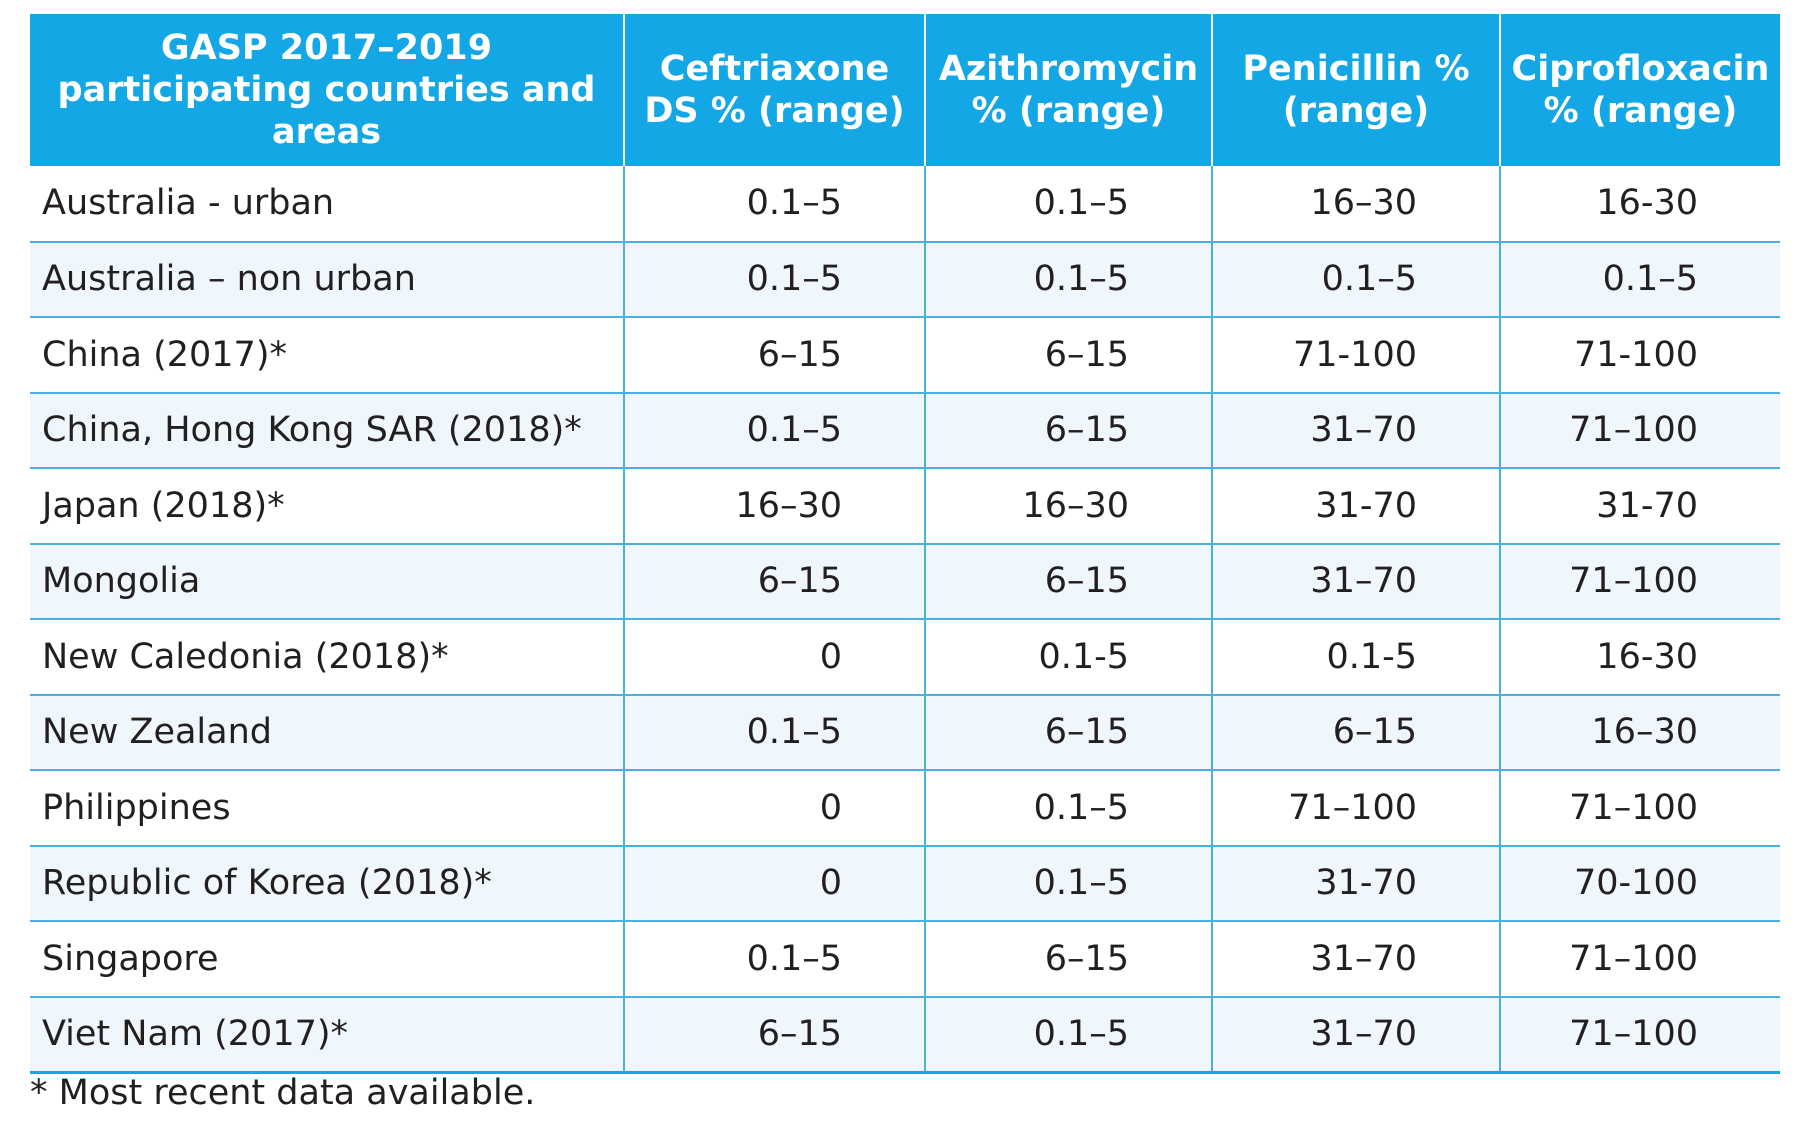  What do you see at coordinates (1069, 90) in the screenshot?
I see `header-azithromycin: Azithromycin % (range)` at bounding box center [1069, 90].